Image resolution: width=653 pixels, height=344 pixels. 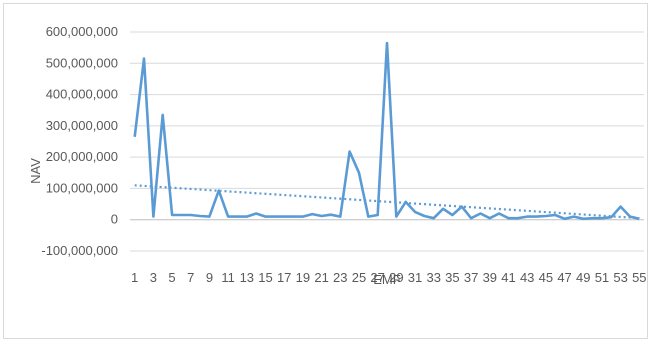 I want to click on y-tick-label: 500,000,000, so click(x=82, y=62).